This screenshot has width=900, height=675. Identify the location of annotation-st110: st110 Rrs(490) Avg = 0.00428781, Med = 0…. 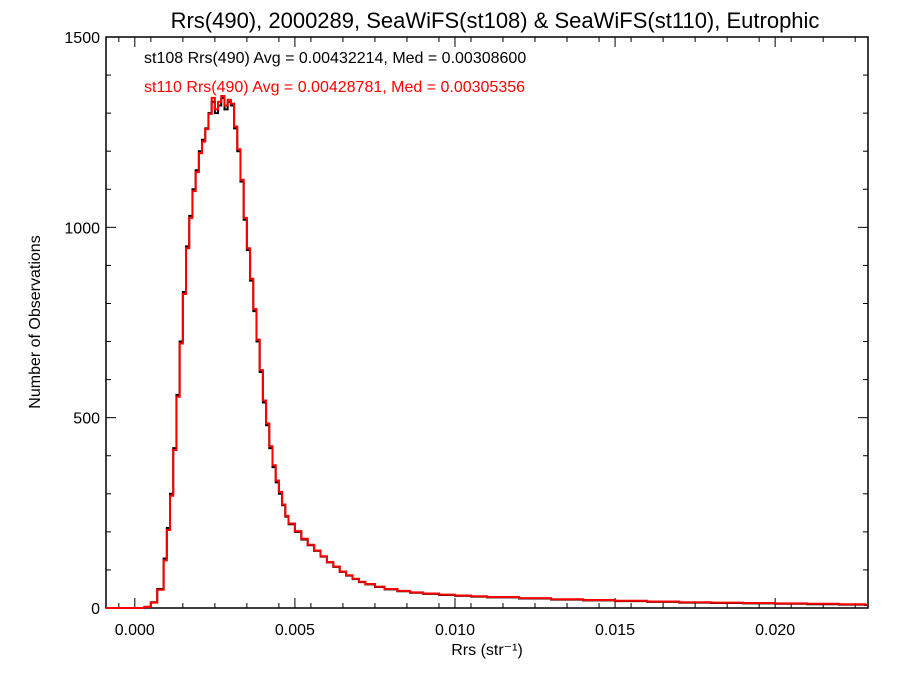
(334, 87).